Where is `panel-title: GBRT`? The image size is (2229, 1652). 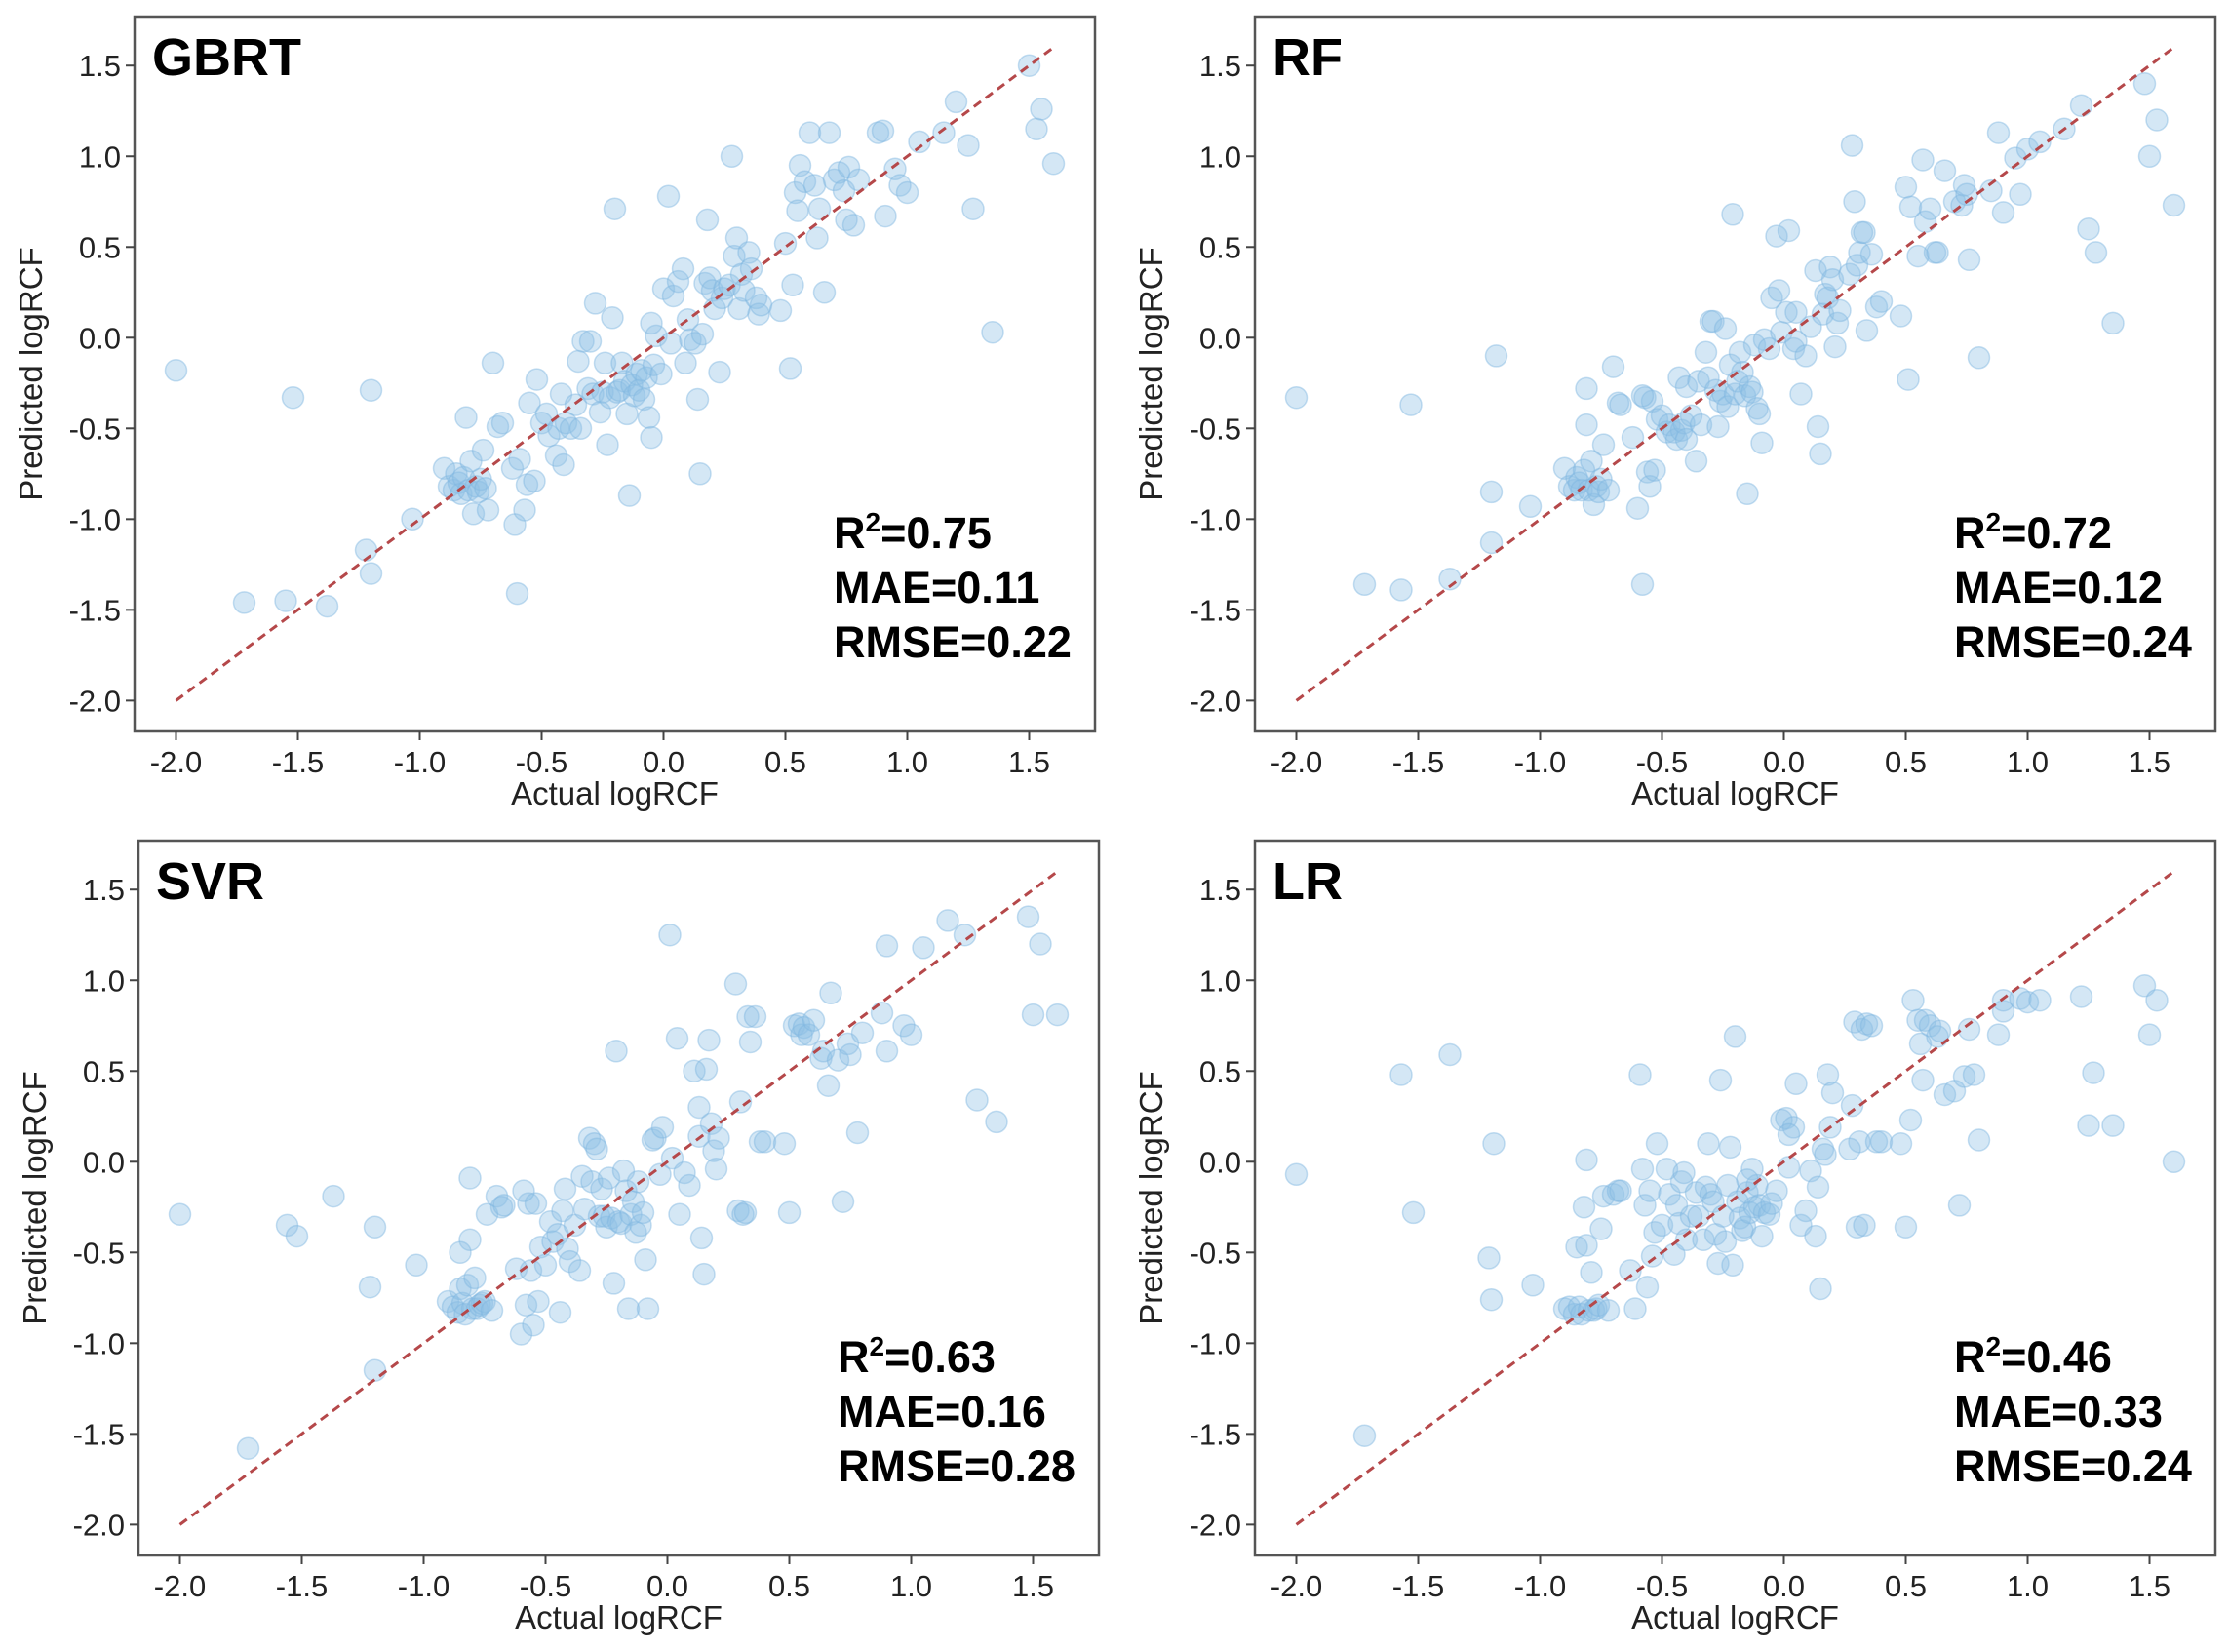
panel-title: GBRT is located at coordinates (227, 57).